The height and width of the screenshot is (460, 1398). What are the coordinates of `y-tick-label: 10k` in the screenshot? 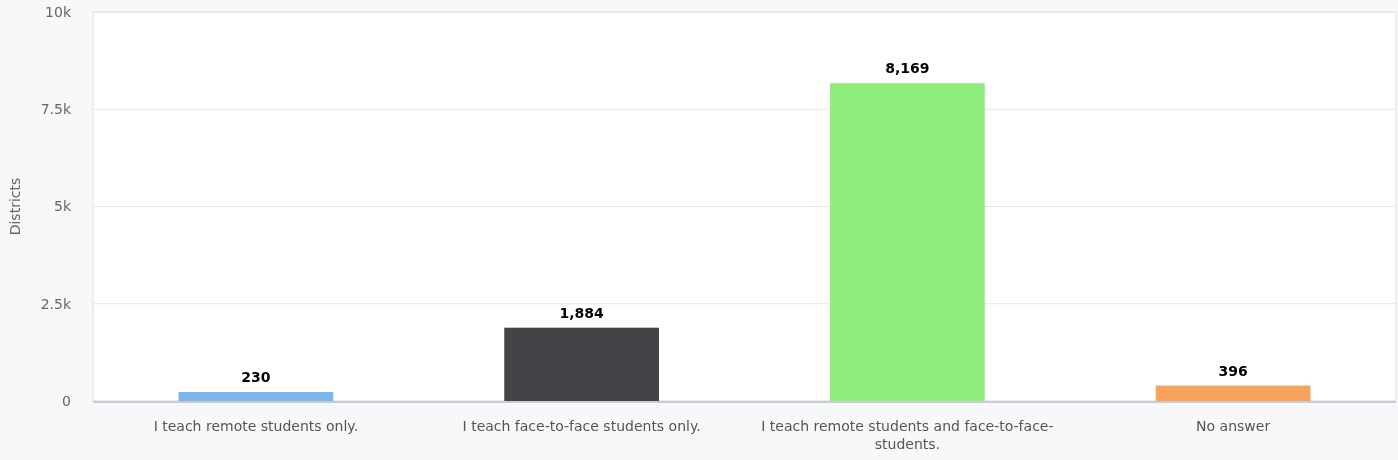 It's located at (58, 11).